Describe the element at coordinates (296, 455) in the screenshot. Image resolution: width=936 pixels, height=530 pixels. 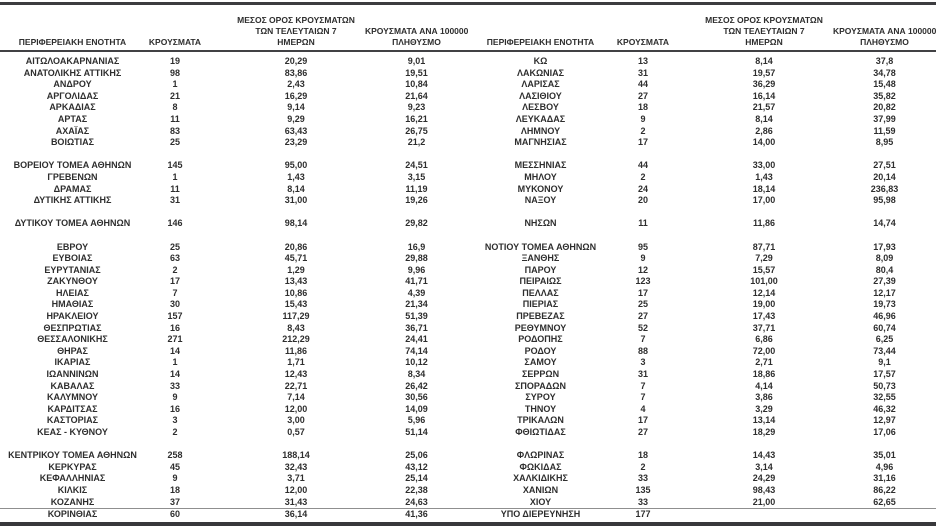
I see `cell-avg7: 188,14` at that location.